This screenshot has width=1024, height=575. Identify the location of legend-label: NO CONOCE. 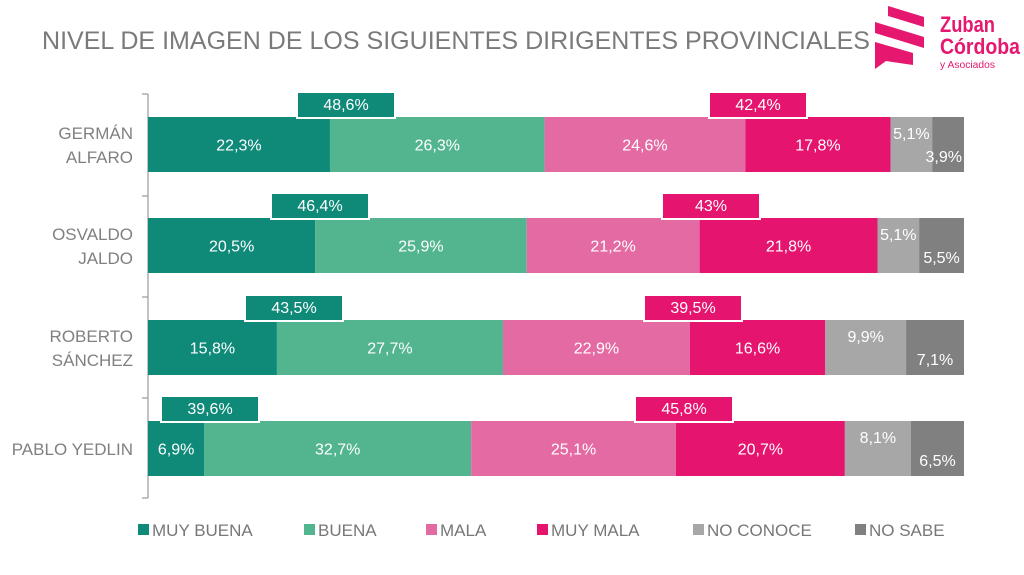
(759, 530).